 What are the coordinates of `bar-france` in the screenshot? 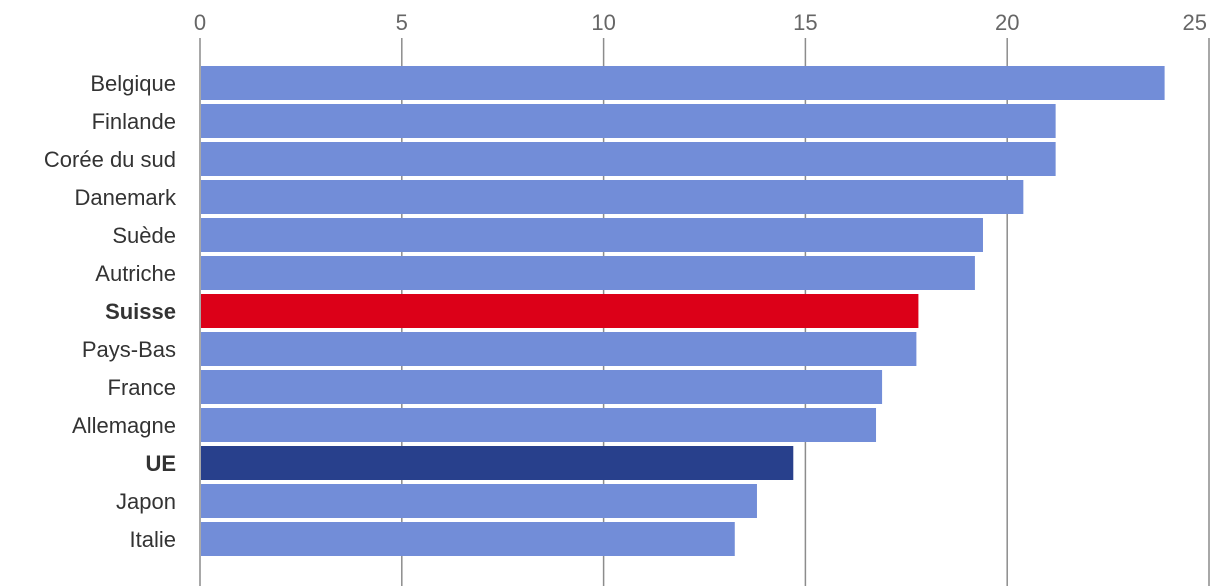 It's located at (542, 387).